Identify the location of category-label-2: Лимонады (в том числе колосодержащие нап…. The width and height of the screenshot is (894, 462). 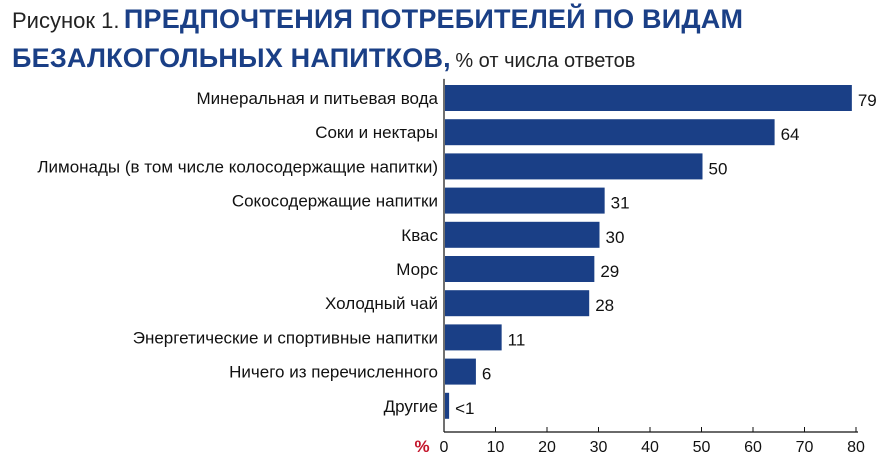
(237, 166).